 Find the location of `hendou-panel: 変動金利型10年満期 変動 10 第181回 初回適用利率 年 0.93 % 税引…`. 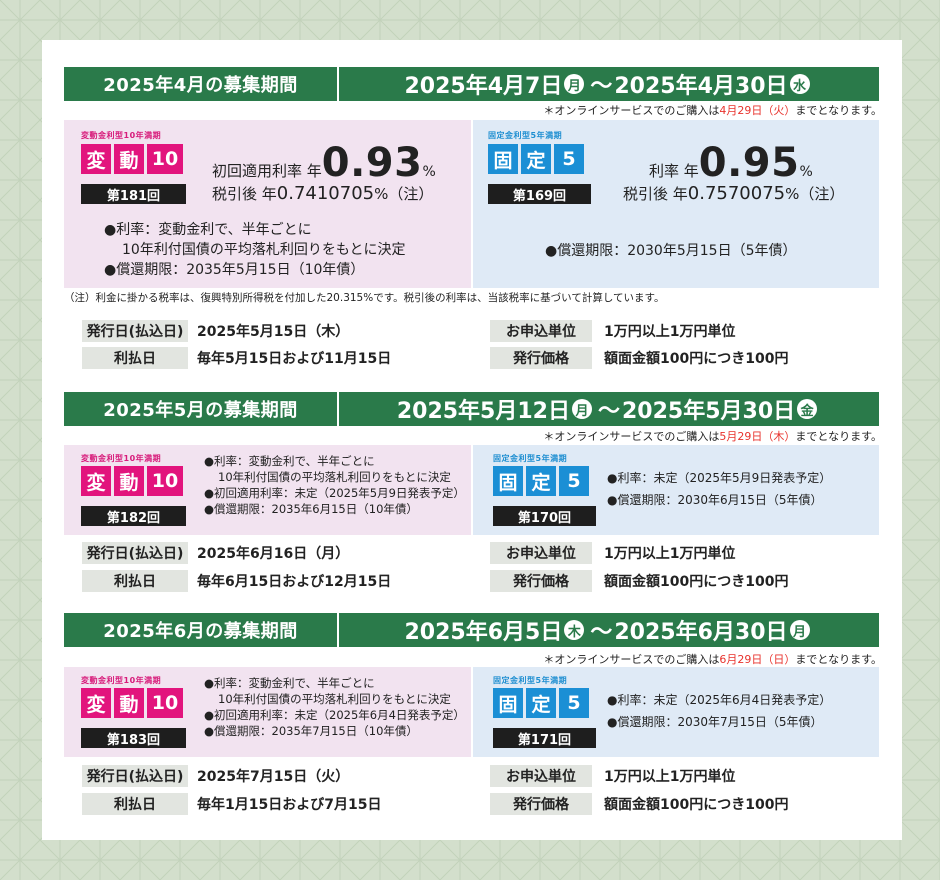

hendou-panel: 変動金利型10年満期 変動 10 第181回 初回適用利率 年 0.93 % 税引… is located at coordinates (267, 204).